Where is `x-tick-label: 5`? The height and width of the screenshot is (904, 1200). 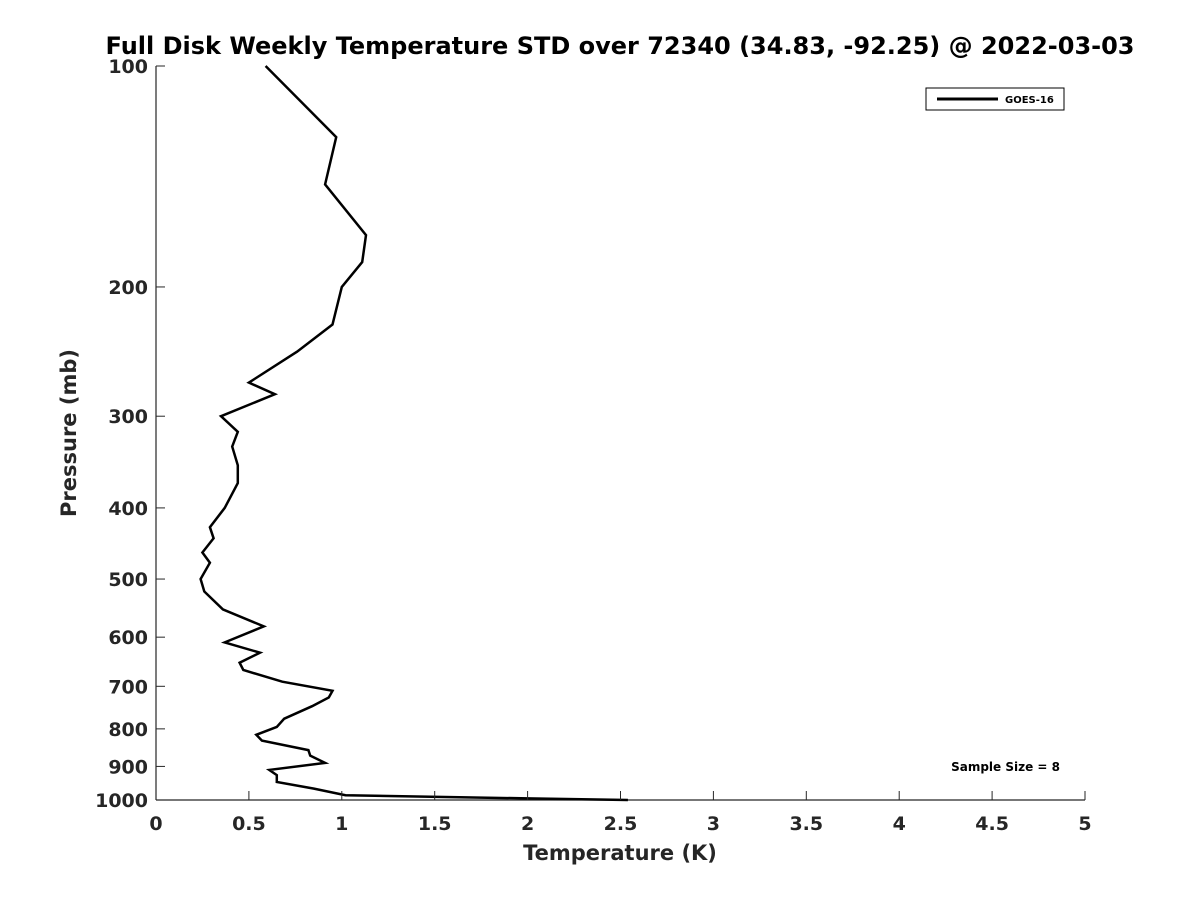 x-tick-label: 5 is located at coordinates (1084, 824).